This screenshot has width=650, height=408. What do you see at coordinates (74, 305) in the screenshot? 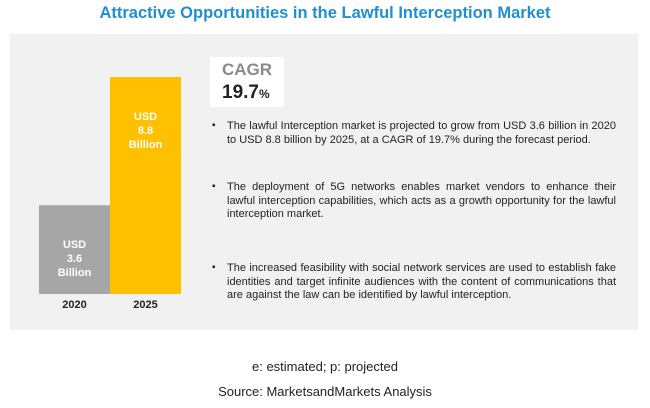
I see `x-tick-2020: 2020` at bounding box center [74, 305].